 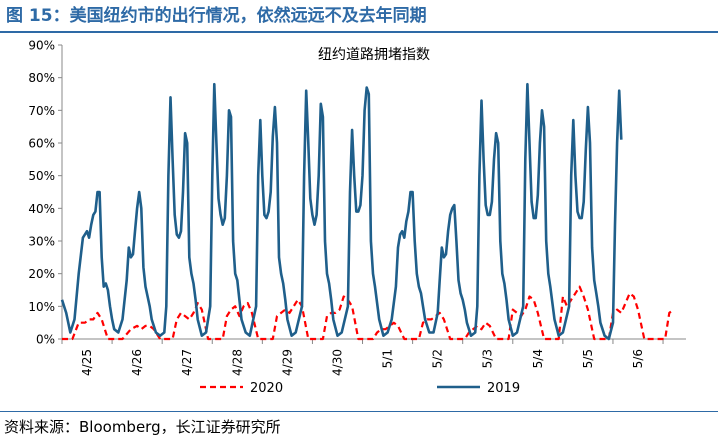 What do you see at coordinates (216, 16) in the screenshot?
I see `figure-title: 图 15：美国纽约市的出行情况，依然远远不及去年同期` at bounding box center [216, 16].